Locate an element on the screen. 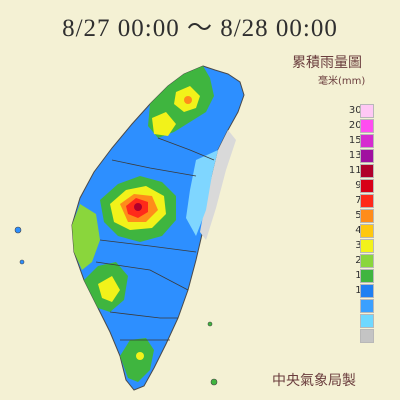  legend-row: 15 is located at coordinates (364, 276).